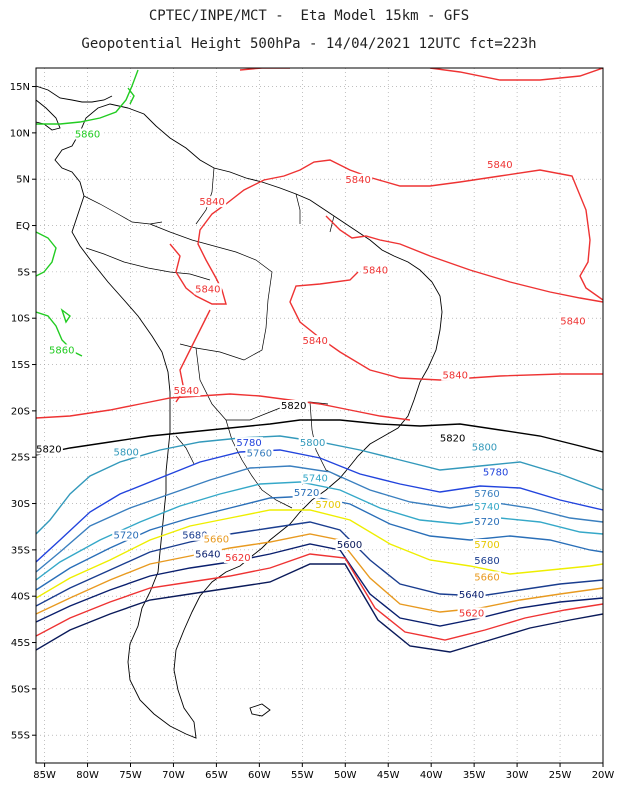 Image resolution: width=618 pixels, height=800 pixels. I want to click on contour-label: 5700, so click(327, 505).